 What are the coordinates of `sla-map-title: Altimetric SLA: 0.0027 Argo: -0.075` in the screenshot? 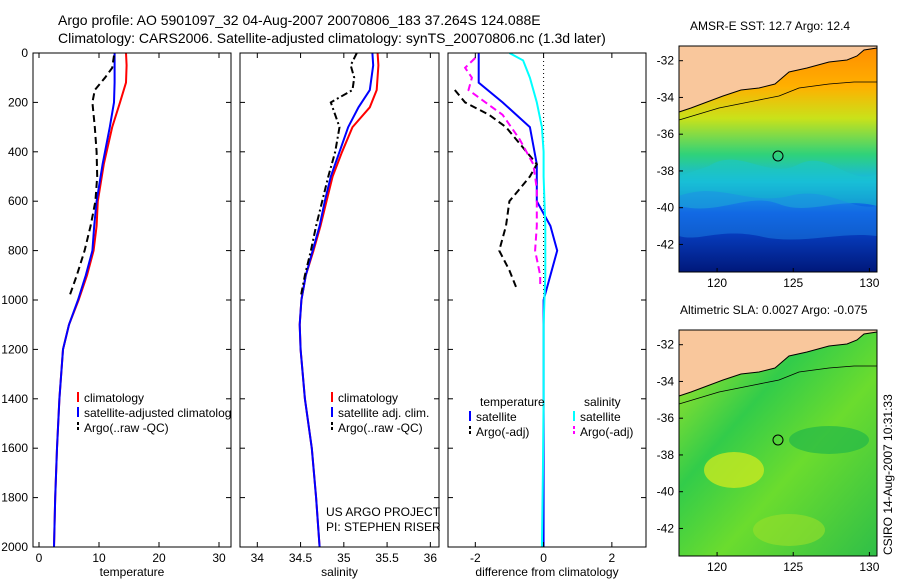 It's located at (774, 310).